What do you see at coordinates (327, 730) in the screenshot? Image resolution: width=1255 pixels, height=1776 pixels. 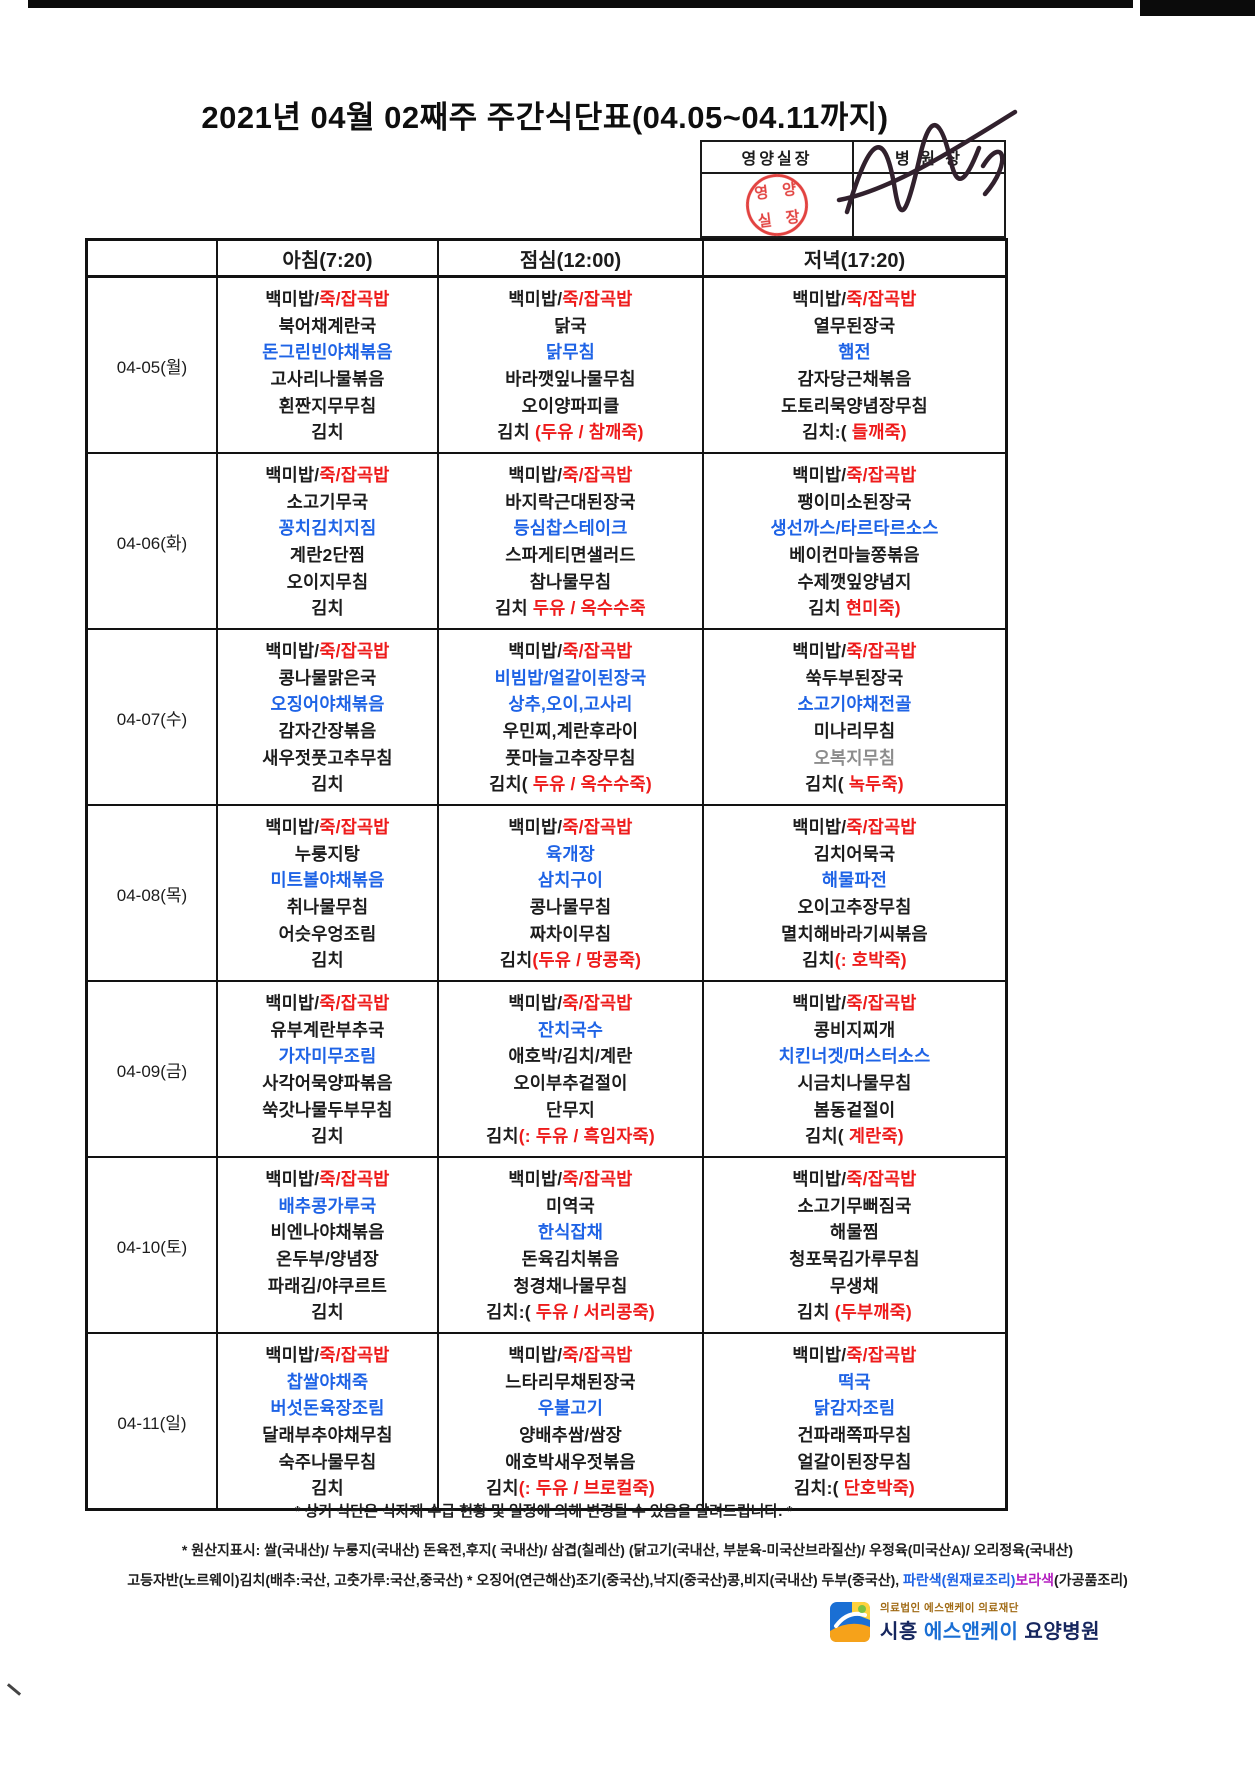 I see `menu-item: 감자간장볶음` at bounding box center [327, 730].